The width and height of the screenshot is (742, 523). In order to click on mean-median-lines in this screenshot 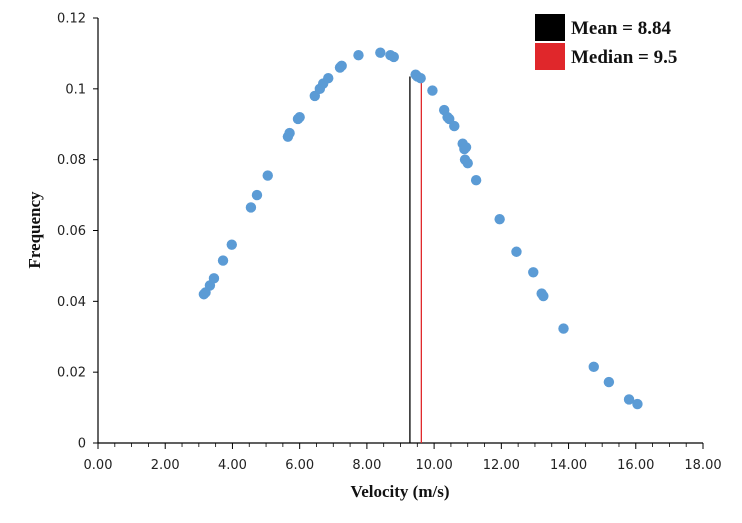, I will do `click(415, 259)`.